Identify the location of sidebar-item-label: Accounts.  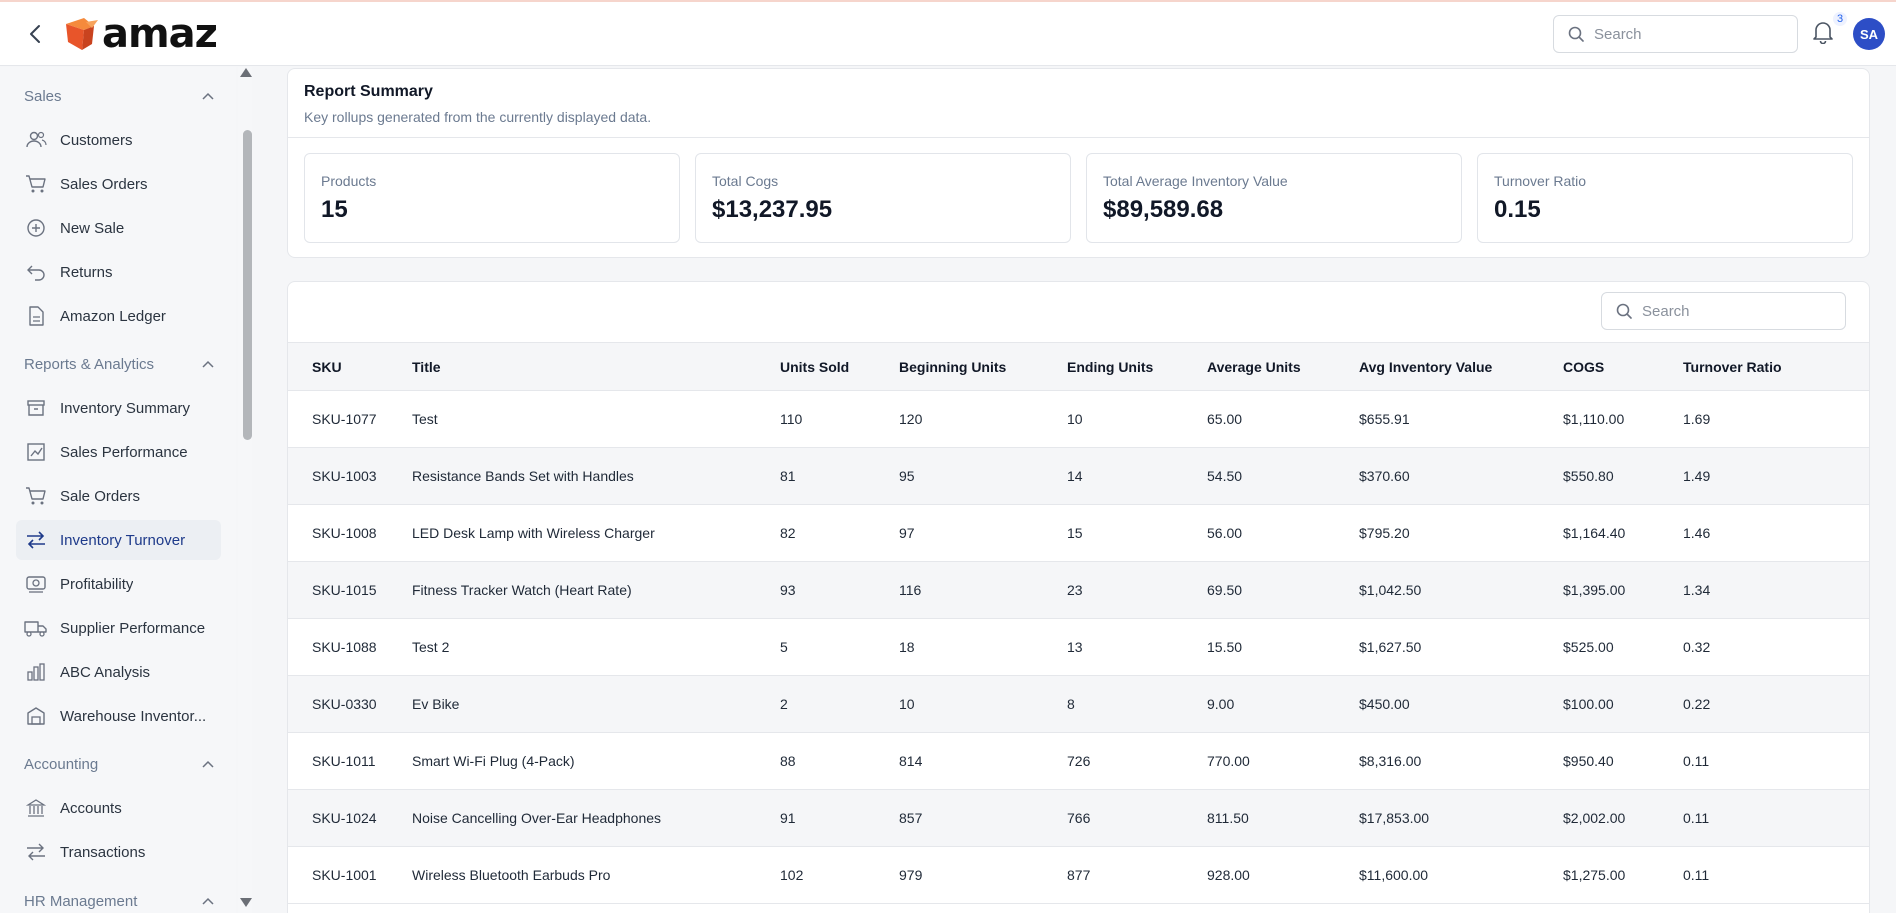
(91, 808).